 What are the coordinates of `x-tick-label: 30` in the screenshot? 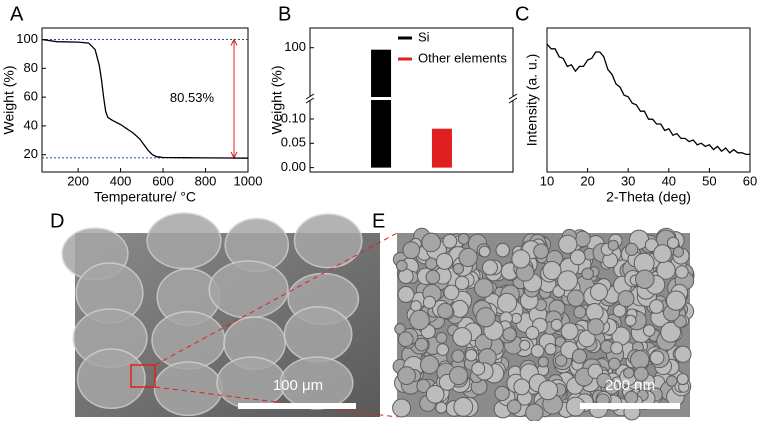 It's located at (628, 180).